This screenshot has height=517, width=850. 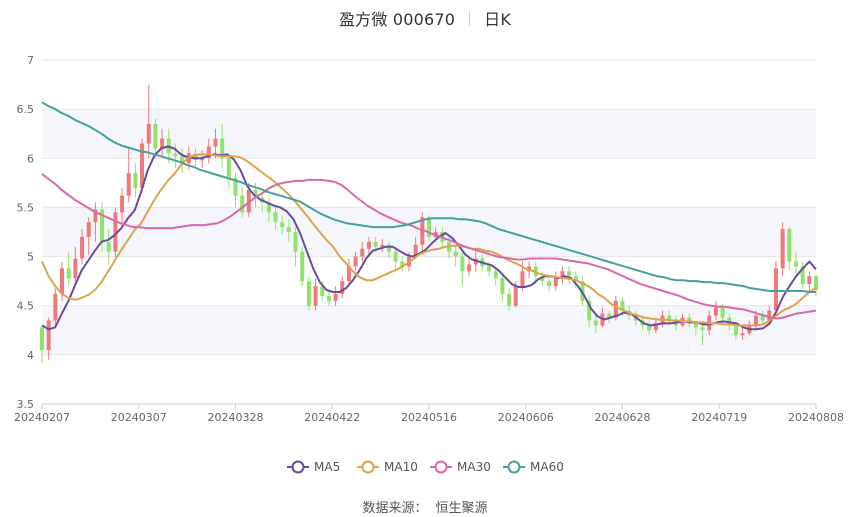 What do you see at coordinates (623, 417) in the screenshot?
I see `x-tick-label: 20240628` at bounding box center [623, 417].